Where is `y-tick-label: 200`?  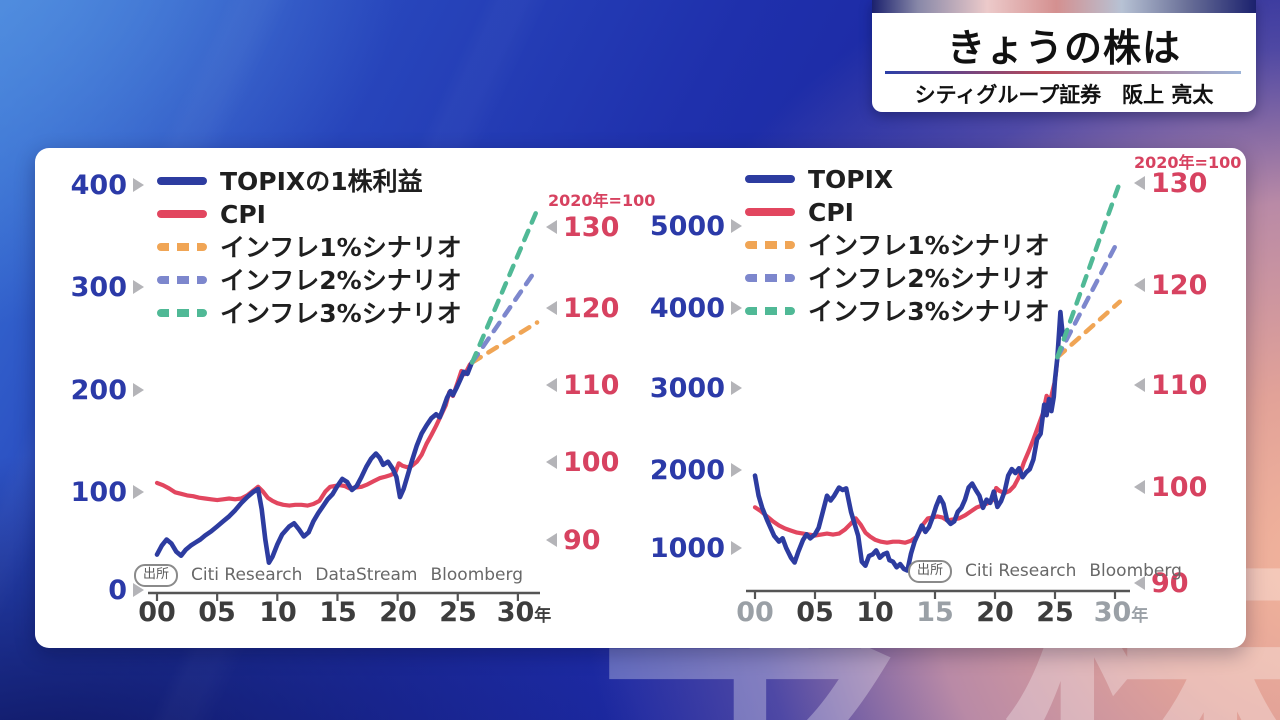 y-tick-label: 200 is located at coordinates (98, 390).